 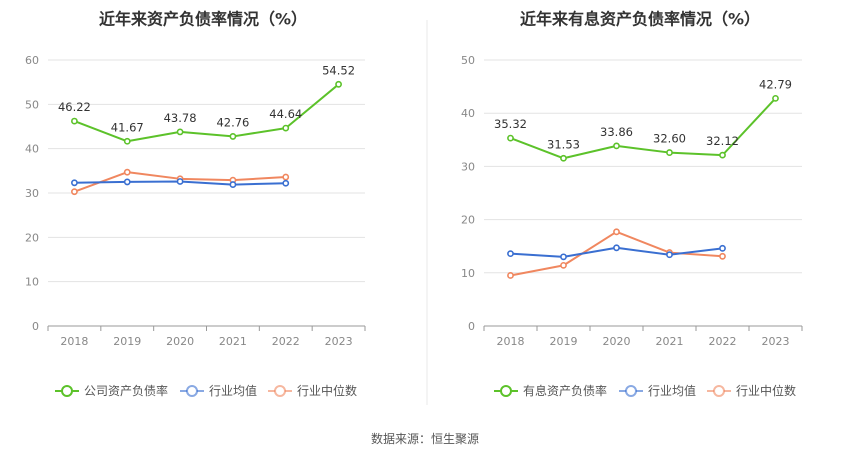 What do you see at coordinates (425, 438) in the screenshot?
I see `source-note: 数据来源：恒生聚源` at bounding box center [425, 438].